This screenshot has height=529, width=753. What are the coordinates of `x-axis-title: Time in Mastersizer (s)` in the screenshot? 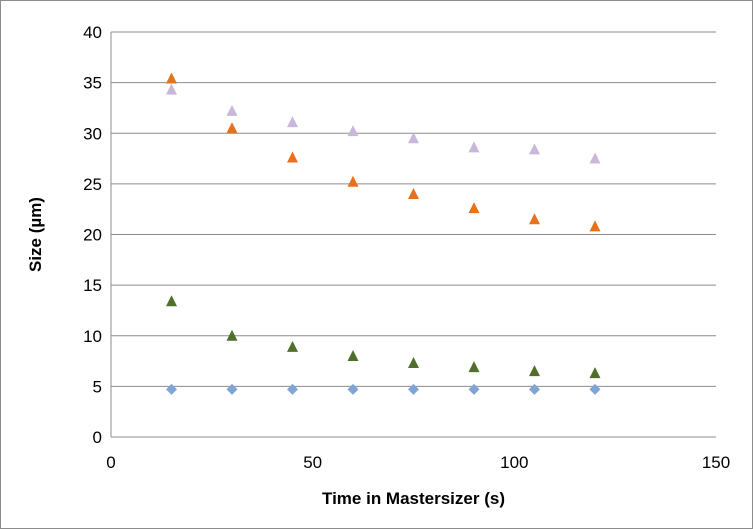 It's located at (413, 498).